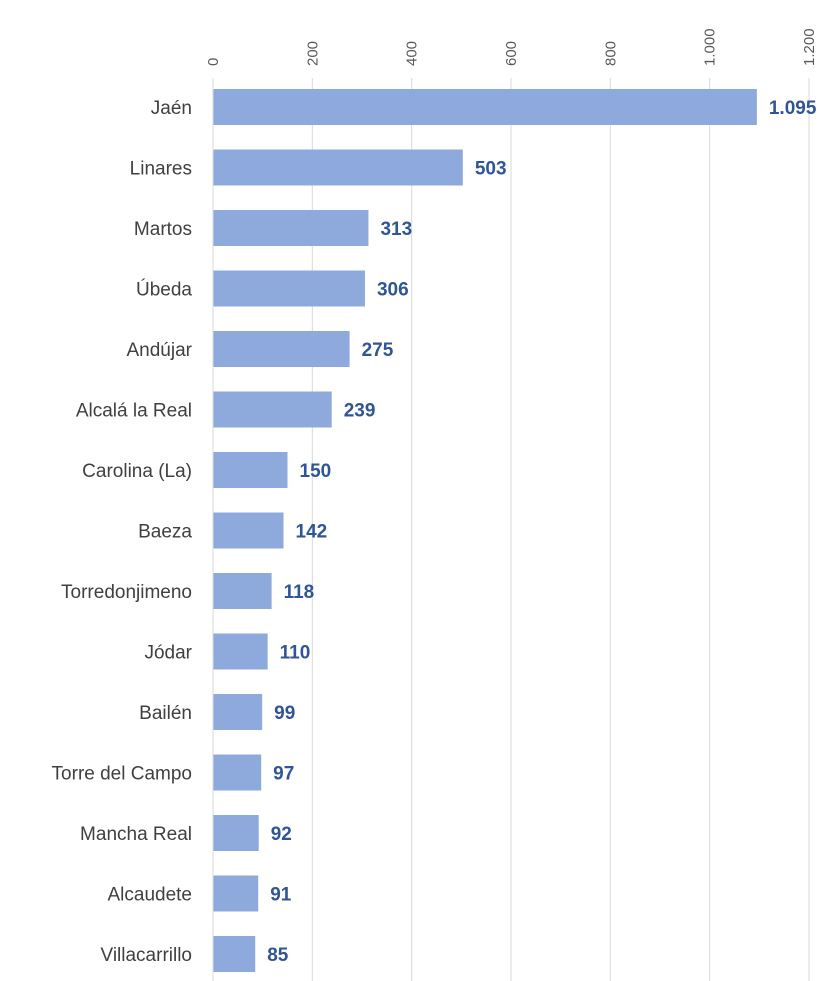  I want to click on x-tick-label: 800, so click(610, 53).